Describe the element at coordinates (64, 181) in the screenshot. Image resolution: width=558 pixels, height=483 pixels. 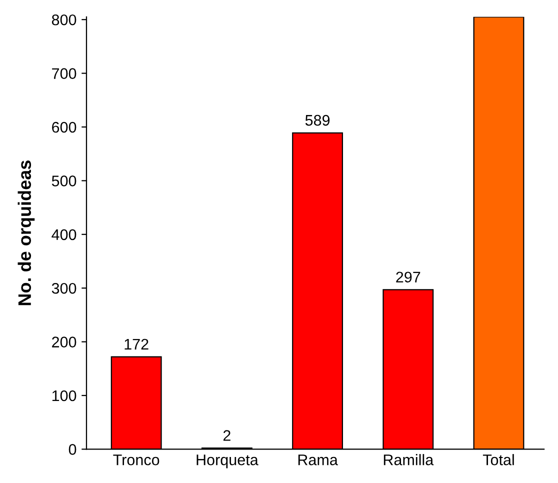
I see `y-tick-label: 500` at that location.